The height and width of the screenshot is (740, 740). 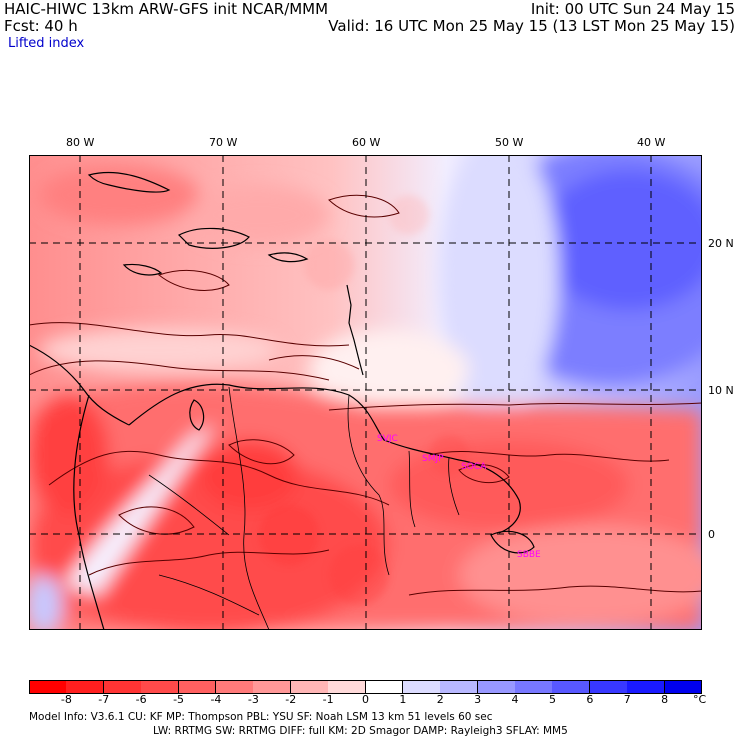 What do you see at coordinates (216, 699) in the screenshot?
I see `colorbar-label: -4` at bounding box center [216, 699].